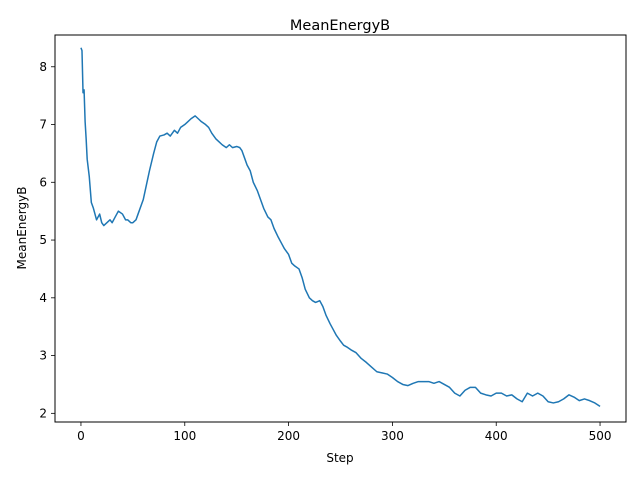 The width and height of the screenshot is (640, 480). What do you see at coordinates (184, 436) in the screenshot?
I see `x-tick-label: 100` at bounding box center [184, 436].